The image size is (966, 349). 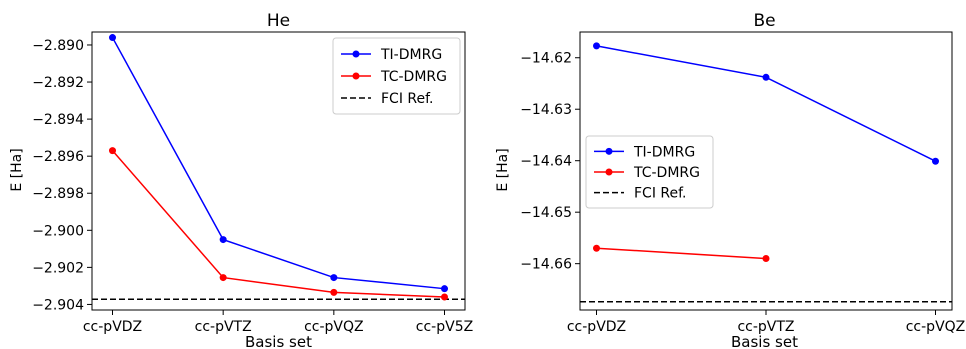 What do you see at coordinates (936, 327) in the screenshot?
I see `be-x-tick-label: cc-pVQZ` at bounding box center [936, 327].